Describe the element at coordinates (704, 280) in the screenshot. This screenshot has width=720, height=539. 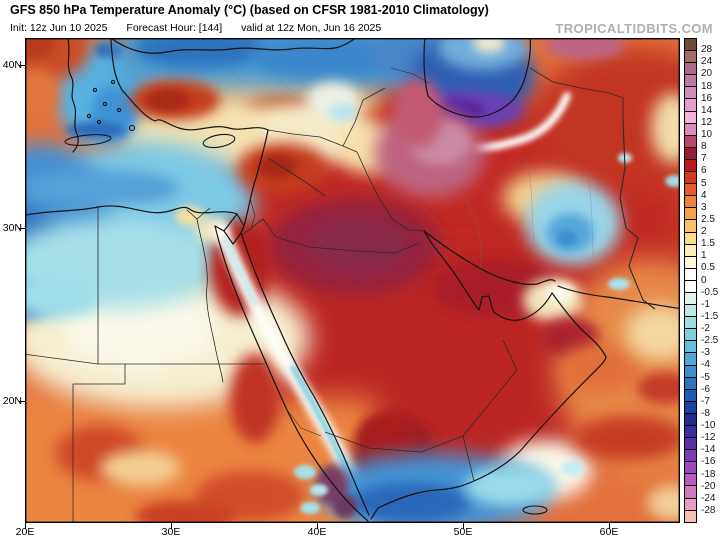
I see `colorbar-tick-label: 0` at that location.